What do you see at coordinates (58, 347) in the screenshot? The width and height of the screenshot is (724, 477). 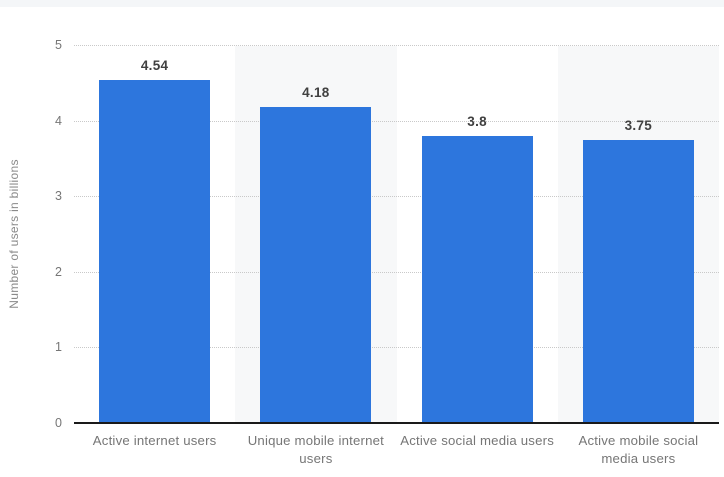 I see `y-tick-label-1: 1` at bounding box center [58, 347].